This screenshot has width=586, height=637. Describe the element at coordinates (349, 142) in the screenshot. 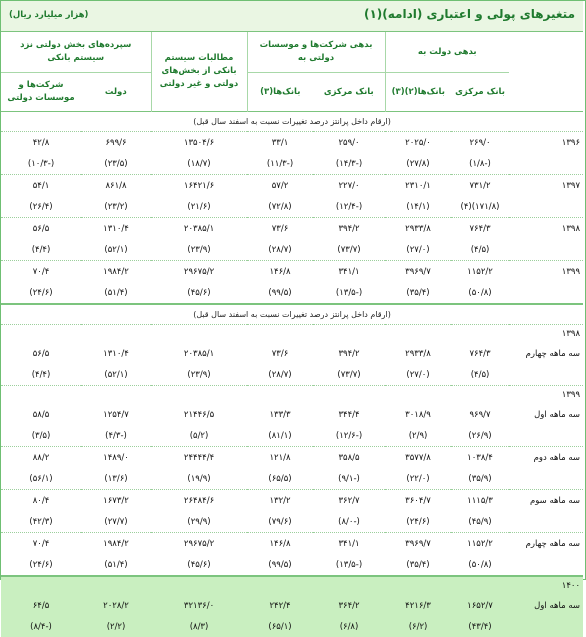

I see `cell: ۲۵۹/۰` at that location.